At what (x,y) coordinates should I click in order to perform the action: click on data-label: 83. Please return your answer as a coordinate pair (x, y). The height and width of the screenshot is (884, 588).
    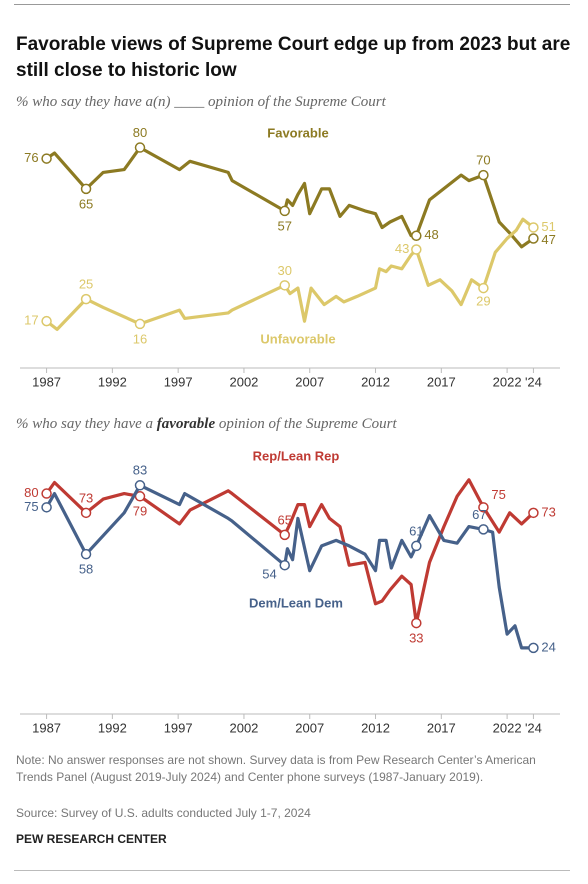
    Looking at the image, I should click on (140, 470).